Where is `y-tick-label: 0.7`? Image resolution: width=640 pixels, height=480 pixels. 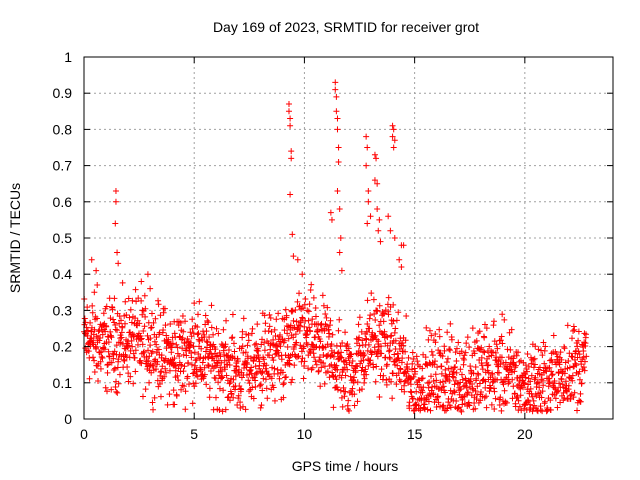
y-tick-label: 0.7 is located at coordinates (63, 166).